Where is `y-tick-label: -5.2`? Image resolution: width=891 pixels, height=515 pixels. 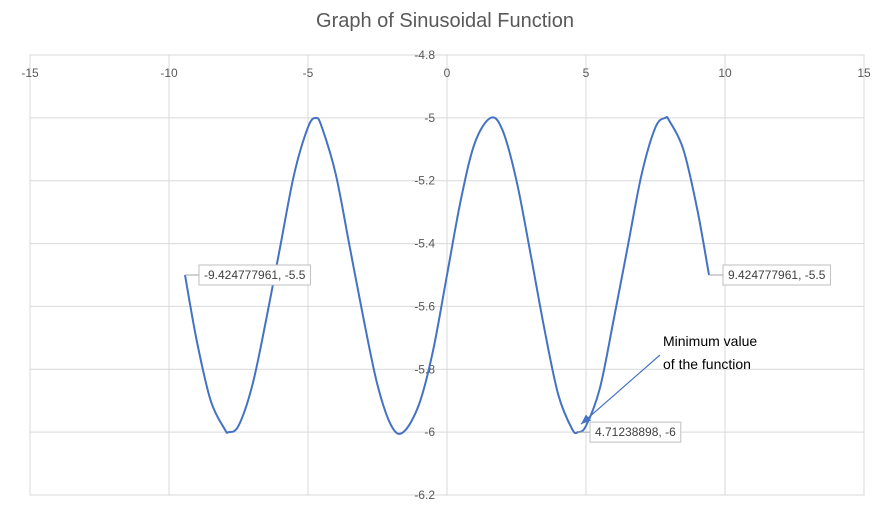 y-tick-label: -5.2 is located at coordinates (424, 181).